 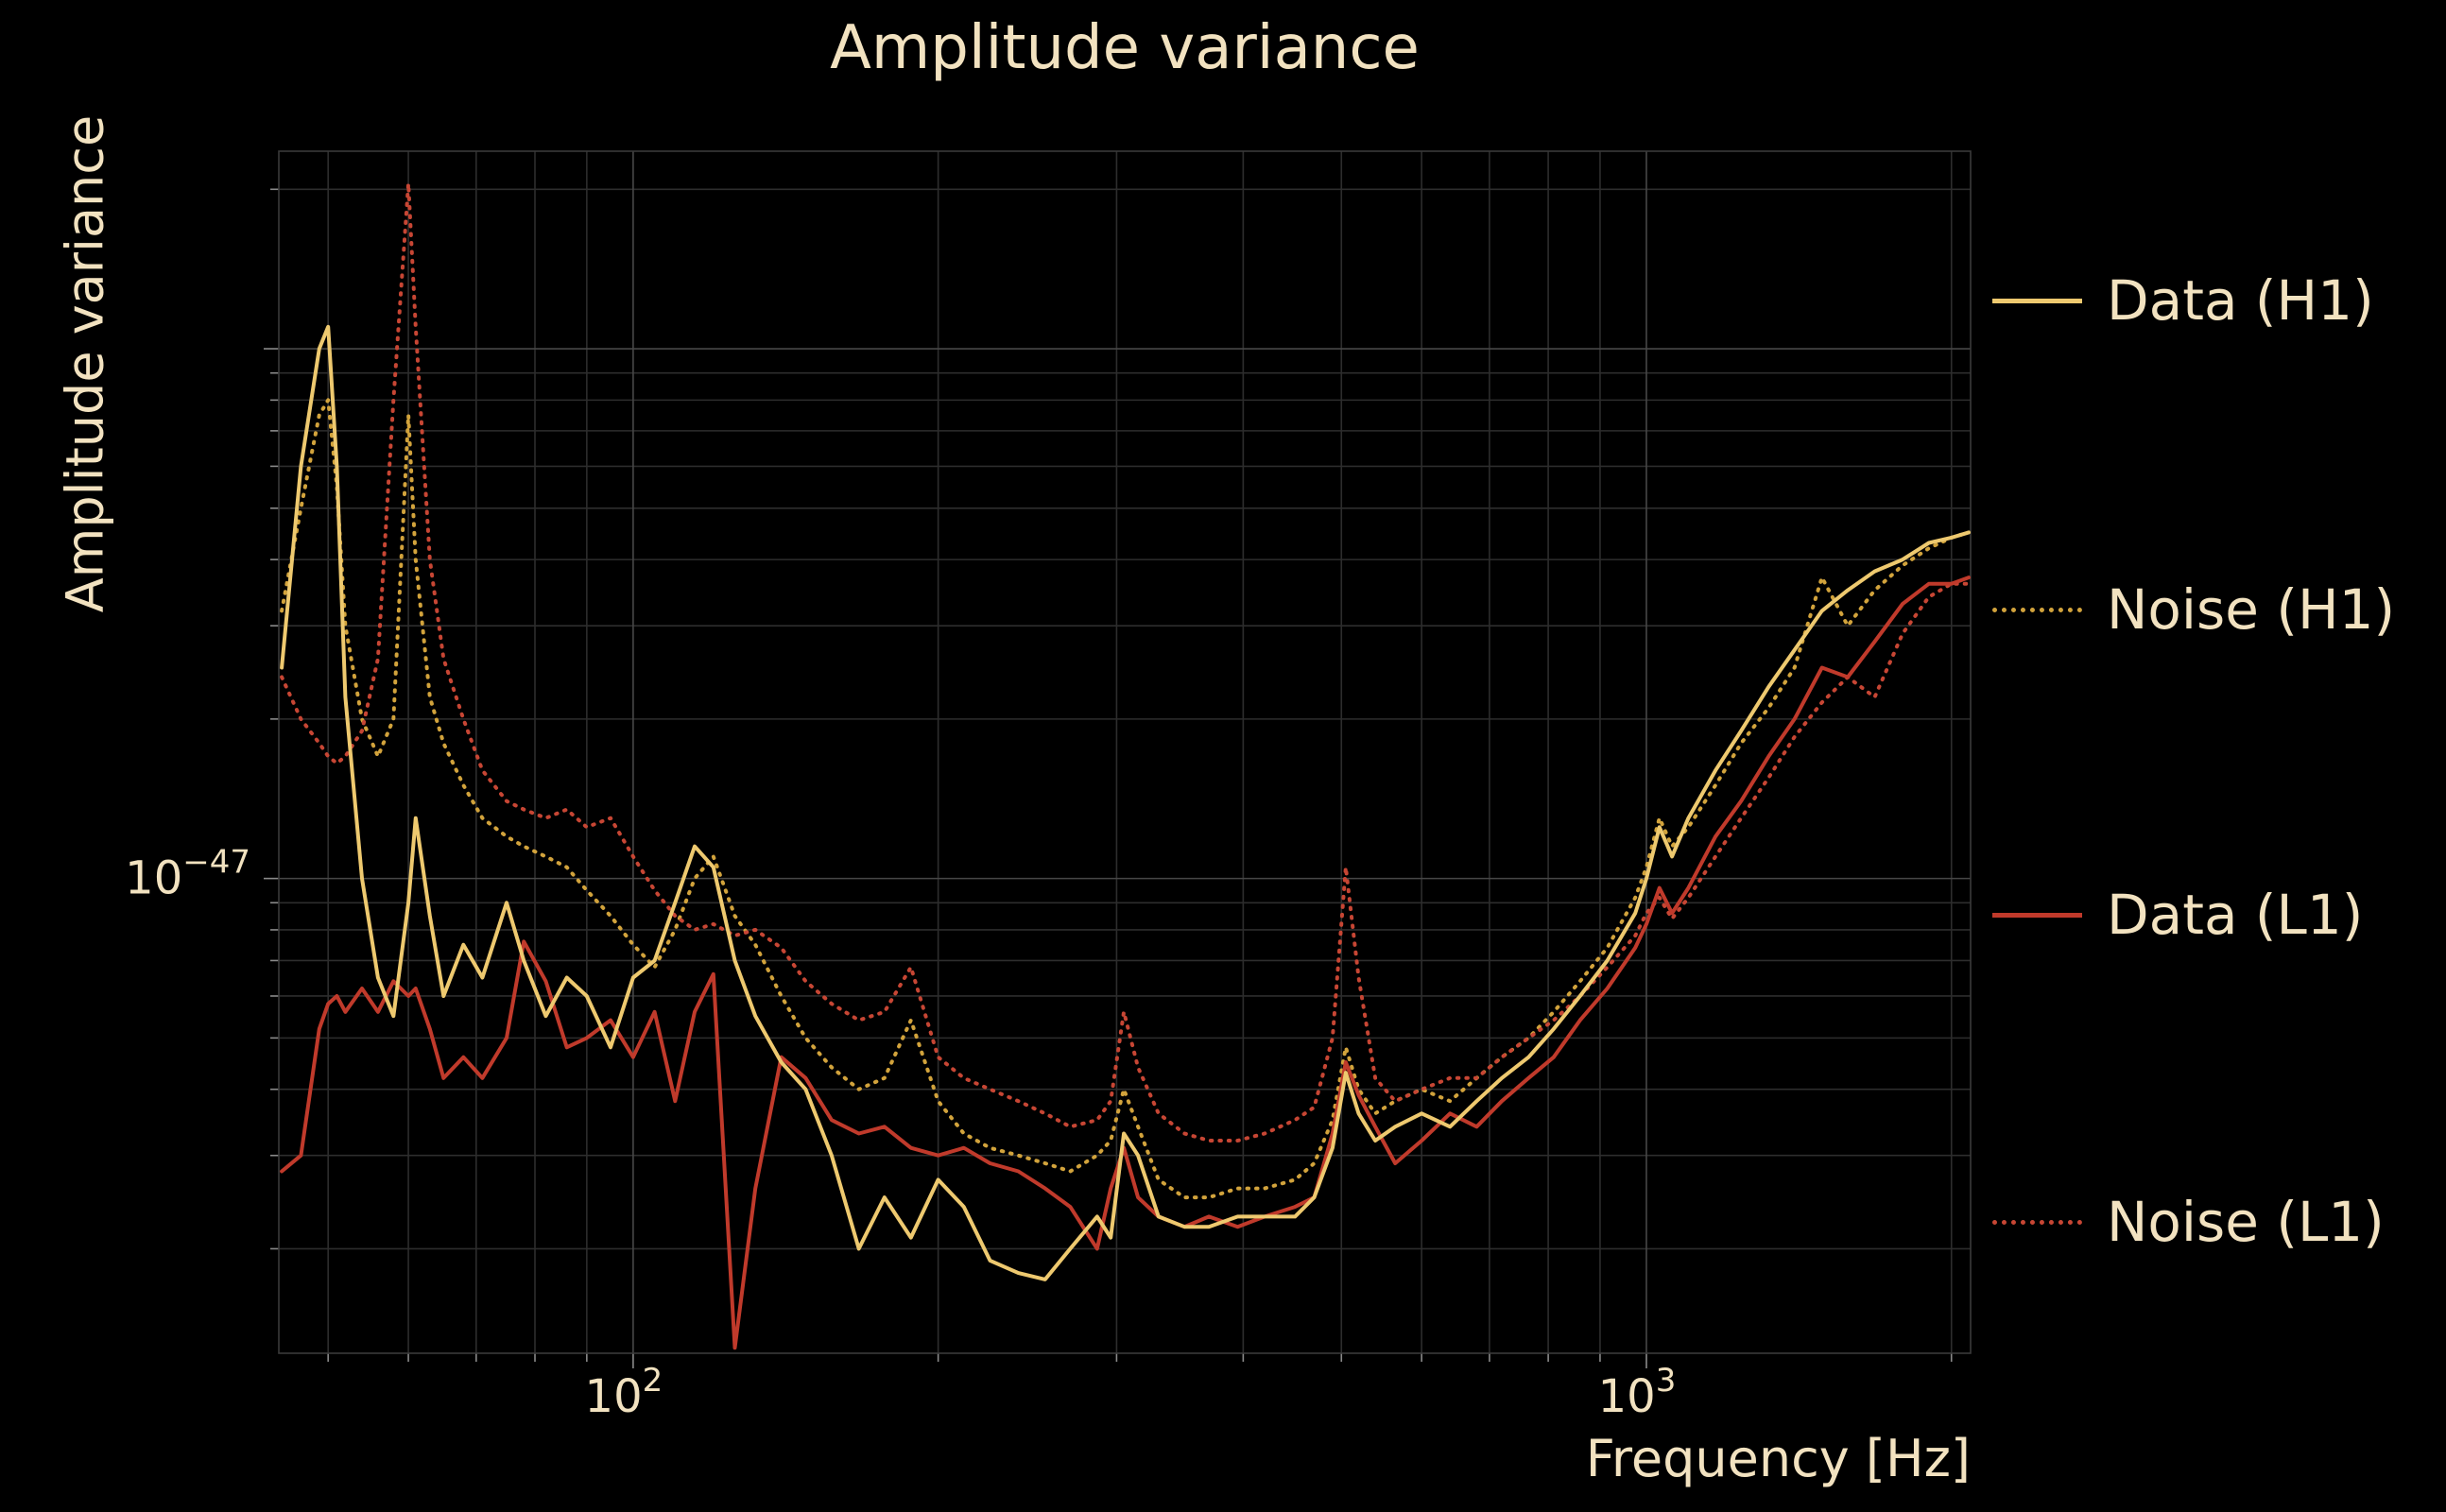 What do you see at coordinates (2252, 609) in the screenshot?
I see `legend-label-noise-h1: Noise (H1)` at bounding box center [2252, 609].